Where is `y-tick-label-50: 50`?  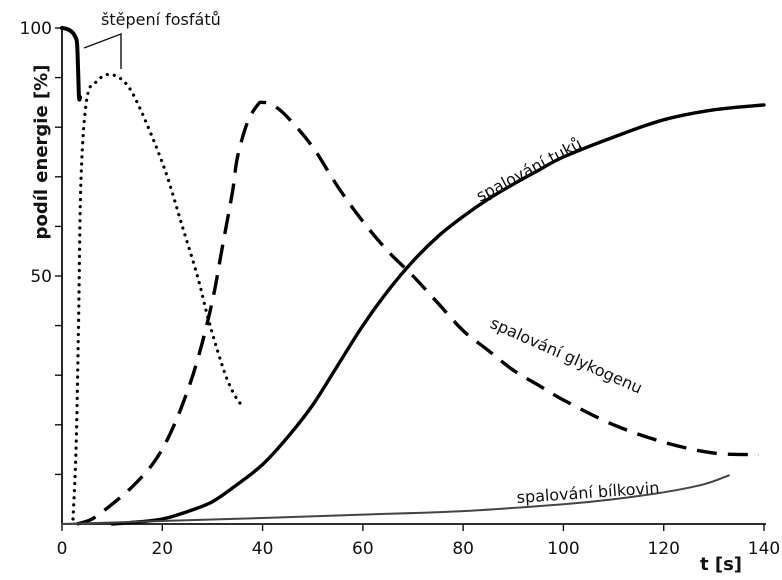 y-tick-label-50: 50 is located at coordinates (41, 277).